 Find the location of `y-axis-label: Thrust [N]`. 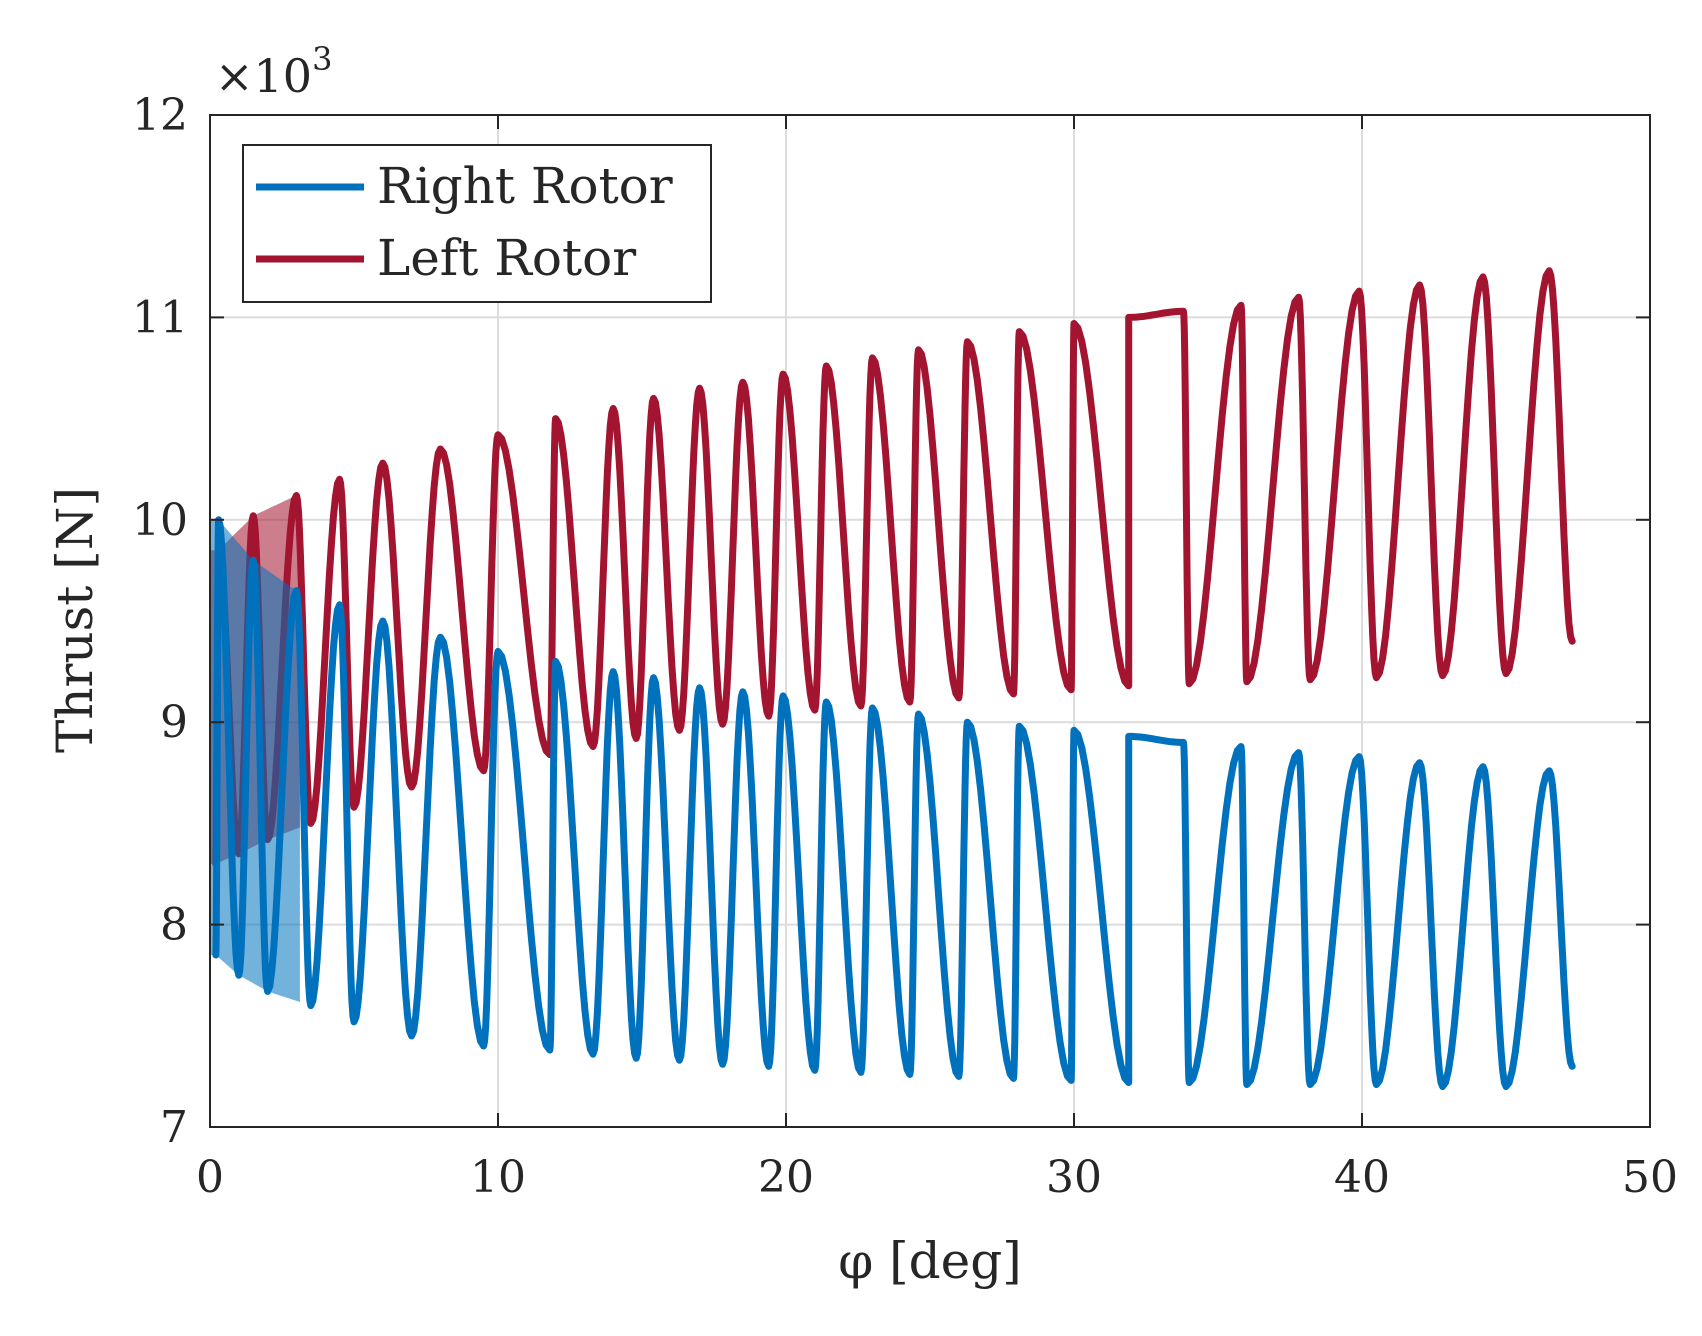

y-axis-label: Thrust [N] is located at coordinates (75, 620).